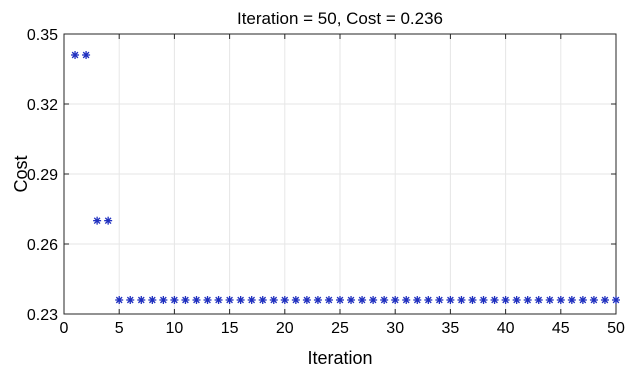 This screenshot has height=371, width=628. What do you see at coordinates (340, 18) in the screenshot?
I see `chart-title: Iteration = 50, Cost = 0.236` at bounding box center [340, 18].